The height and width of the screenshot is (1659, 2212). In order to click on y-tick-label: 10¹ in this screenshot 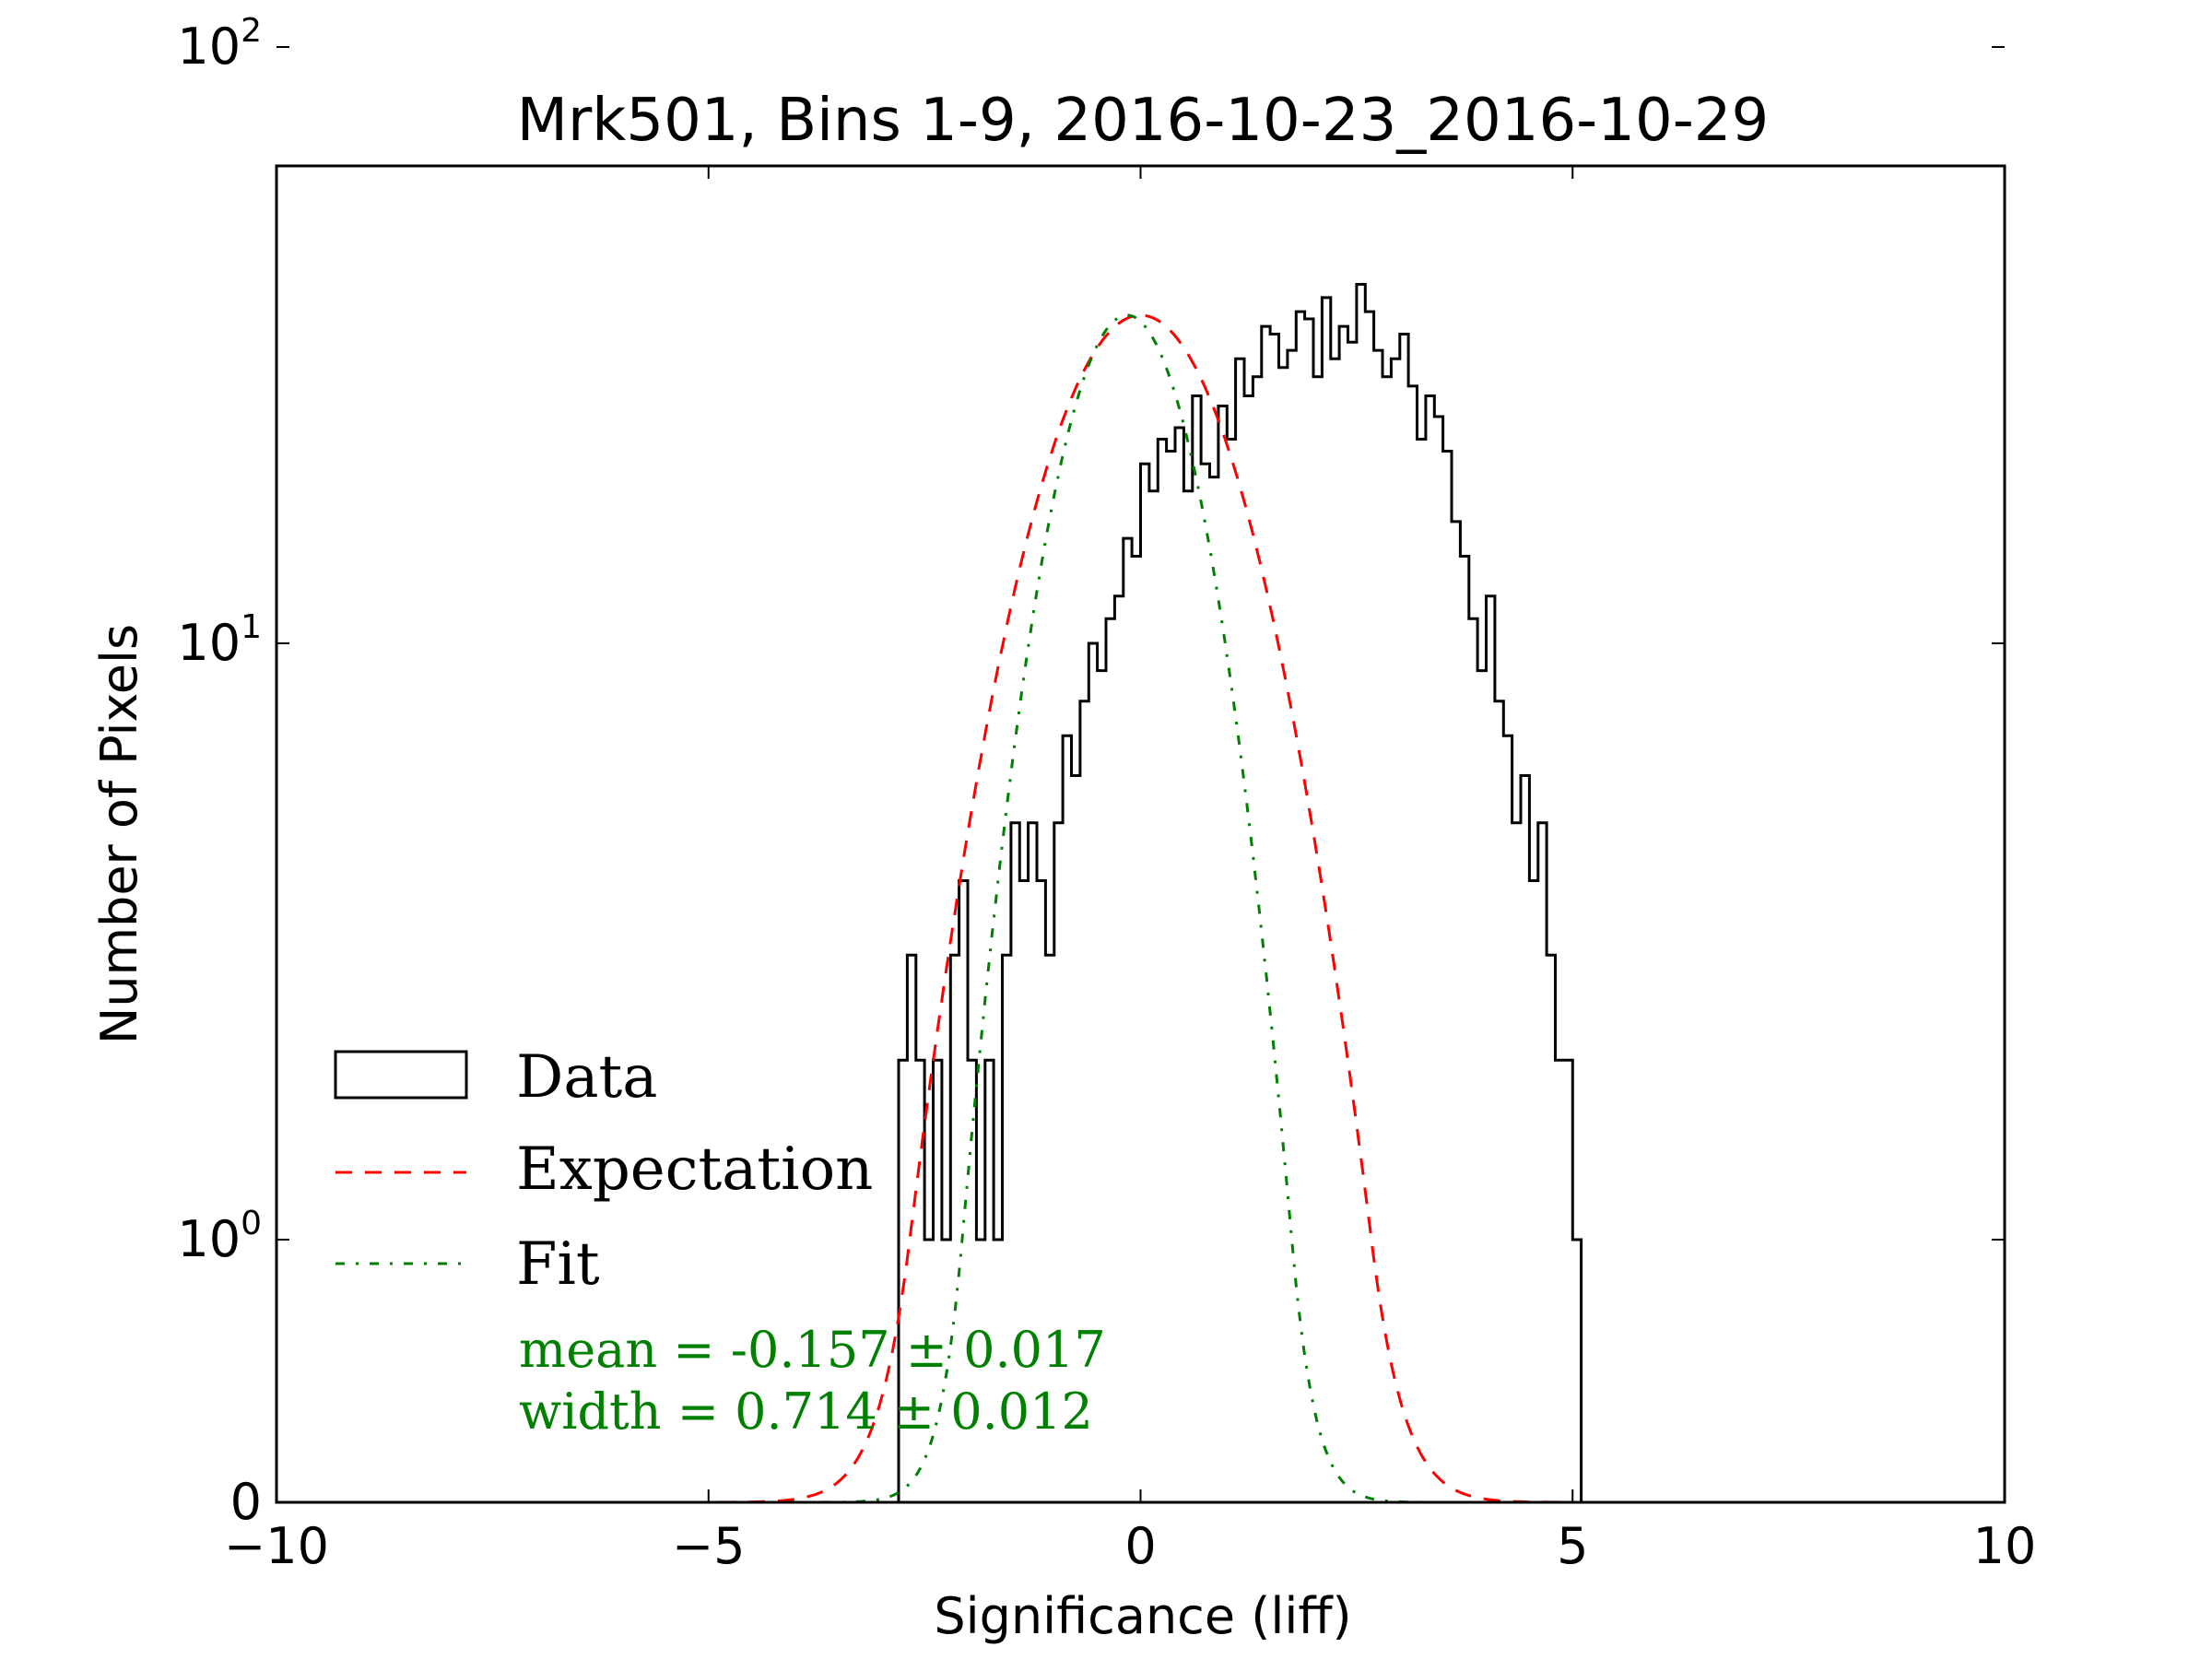, I will do `click(219, 640)`.